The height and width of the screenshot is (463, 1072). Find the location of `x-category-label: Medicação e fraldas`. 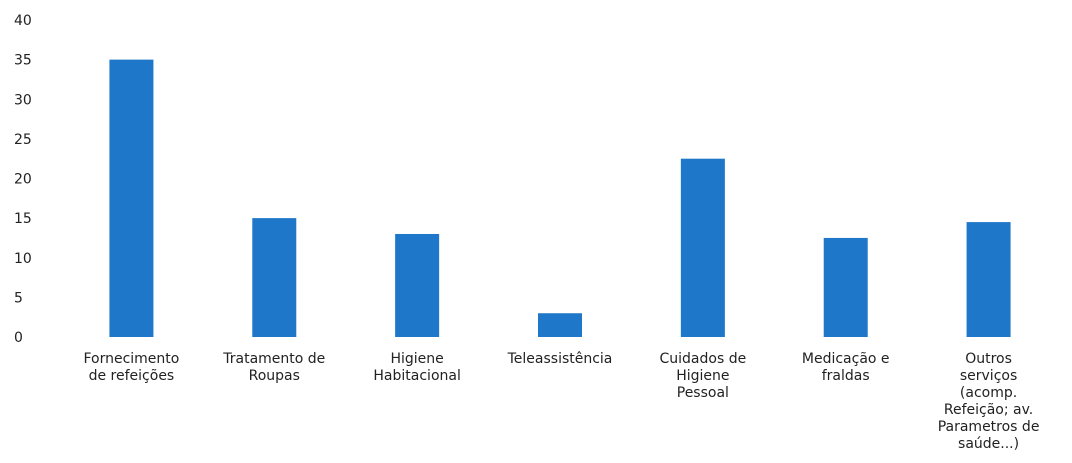

x-category-label: Medicação e fraldas is located at coordinates (846, 367).